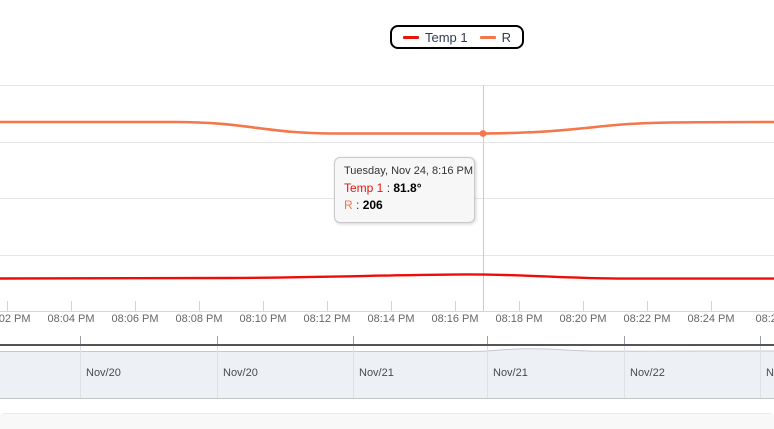  I want to click on legend: Temp 1 R, so click(457, 37).